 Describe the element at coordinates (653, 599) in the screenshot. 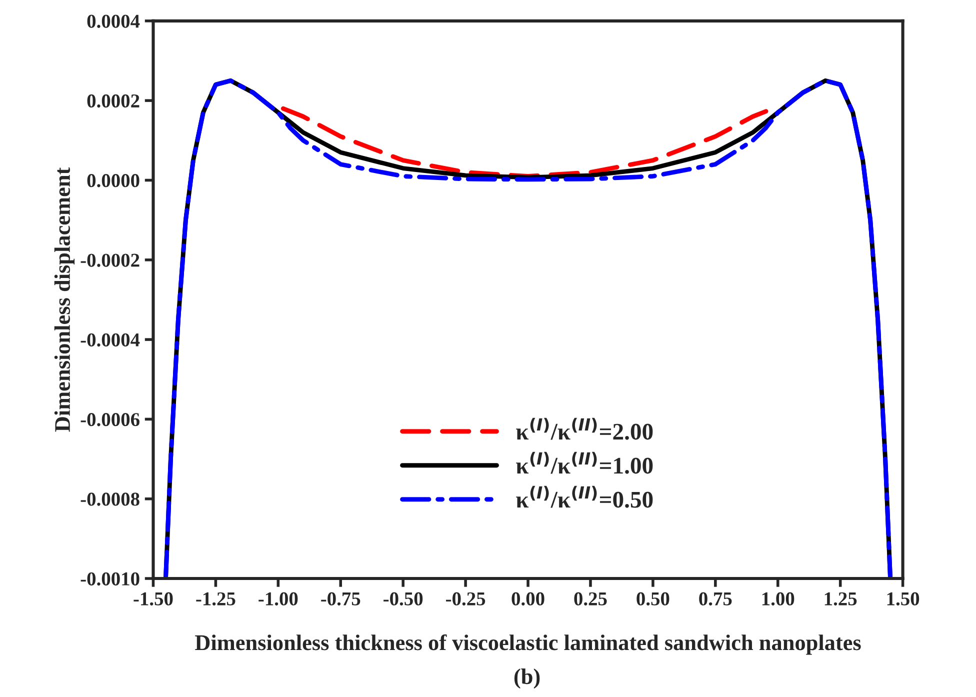

I see `x-tick-label: 0.50` at that location.